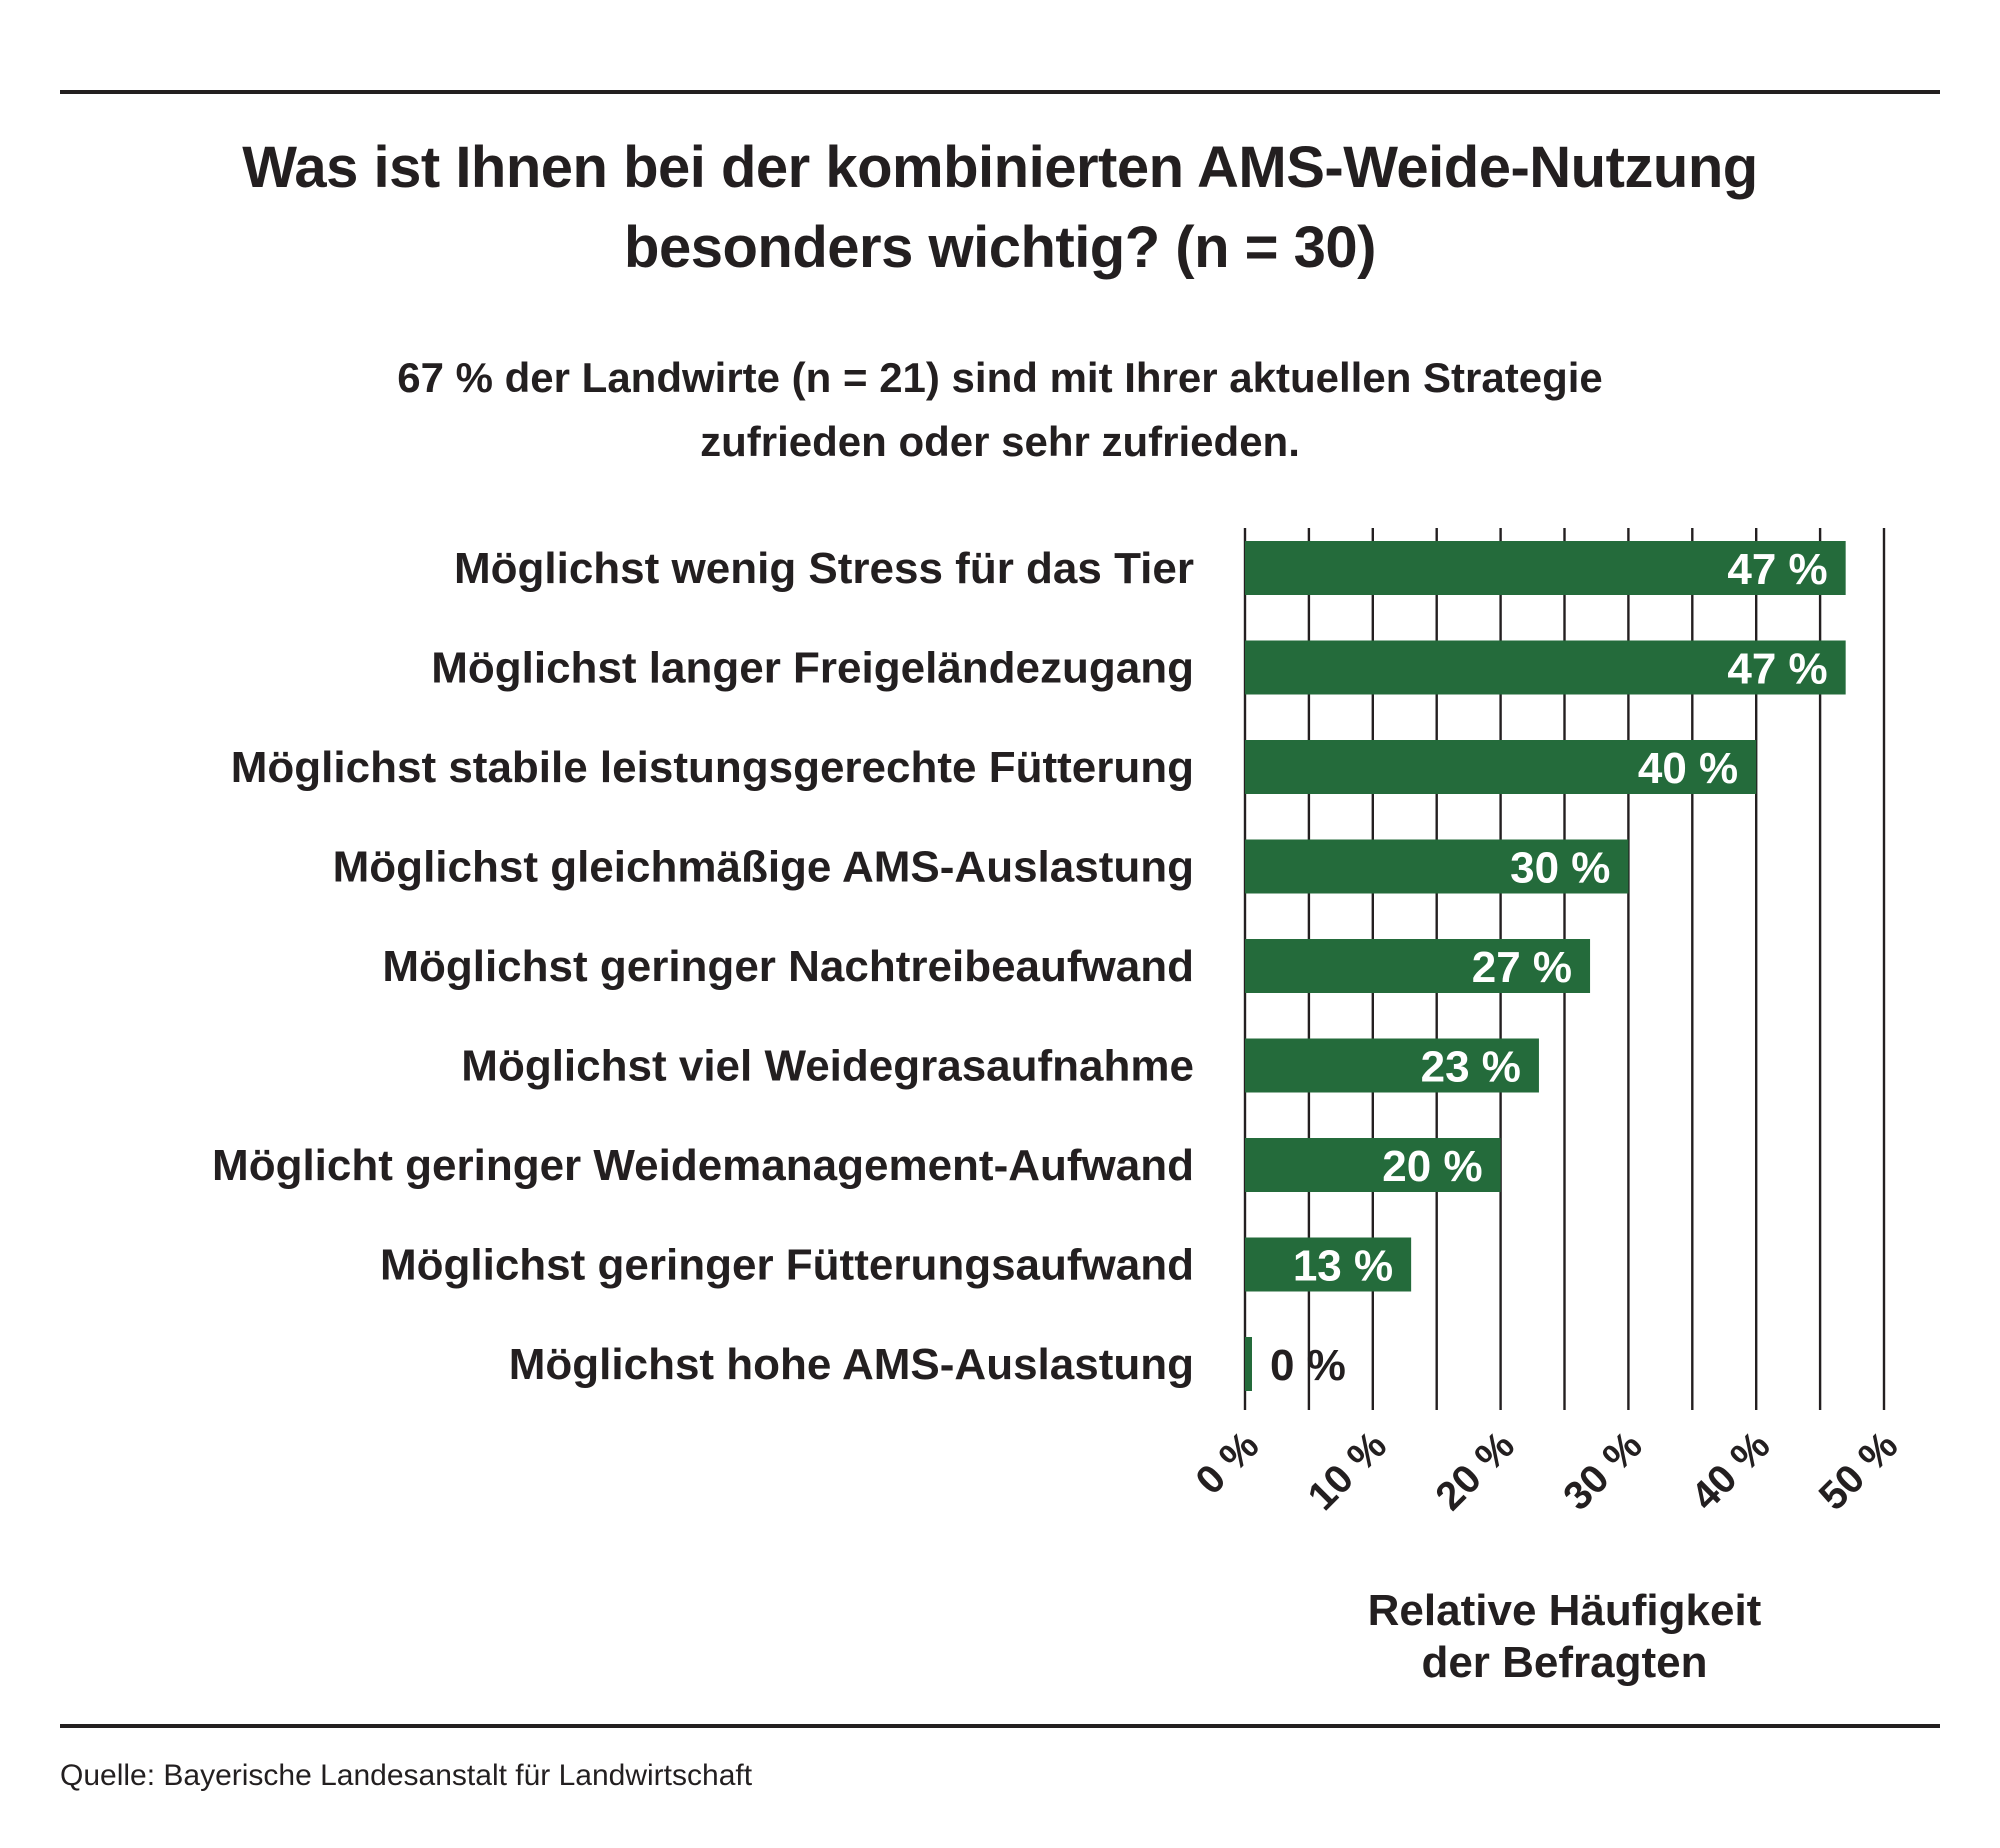 The image size is (2000, 1848). What do you see at coordinates (1564, 1662) in the screenshot?
I see `x-axis-title-line: der Befragten` at bounding box center [1564, 1662].